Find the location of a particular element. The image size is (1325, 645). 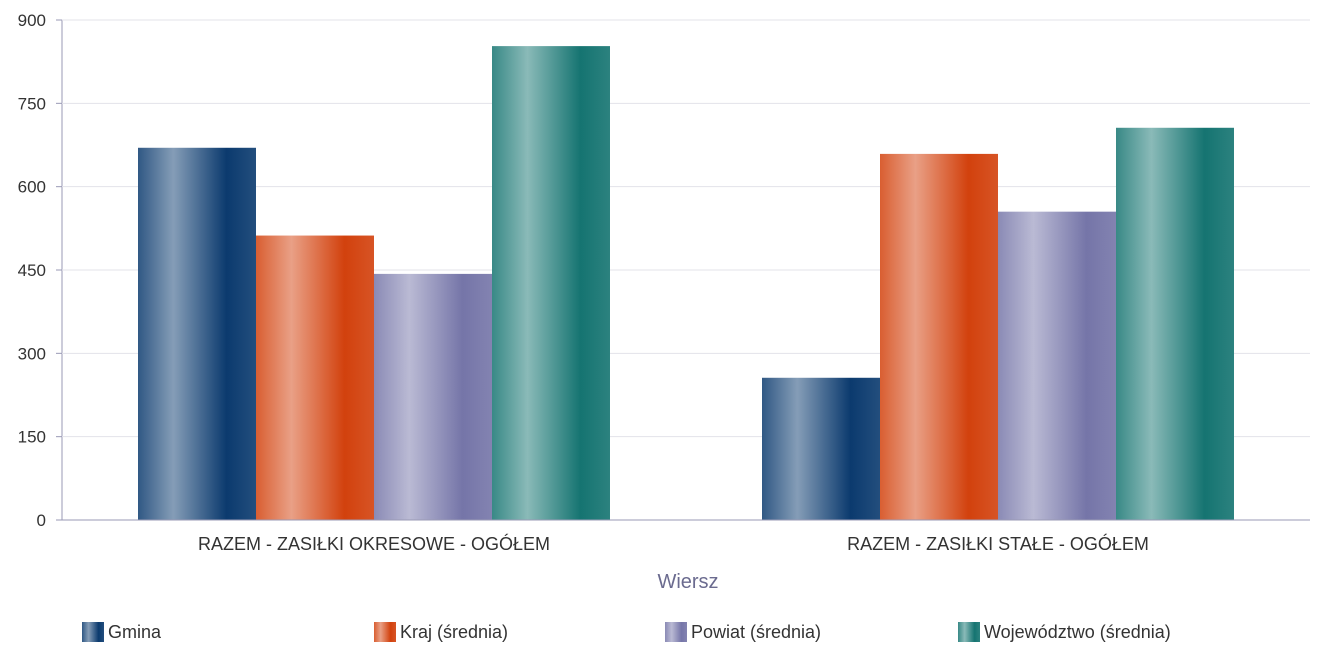

y-tick-label: 450 is located at coordinates (32, 270).